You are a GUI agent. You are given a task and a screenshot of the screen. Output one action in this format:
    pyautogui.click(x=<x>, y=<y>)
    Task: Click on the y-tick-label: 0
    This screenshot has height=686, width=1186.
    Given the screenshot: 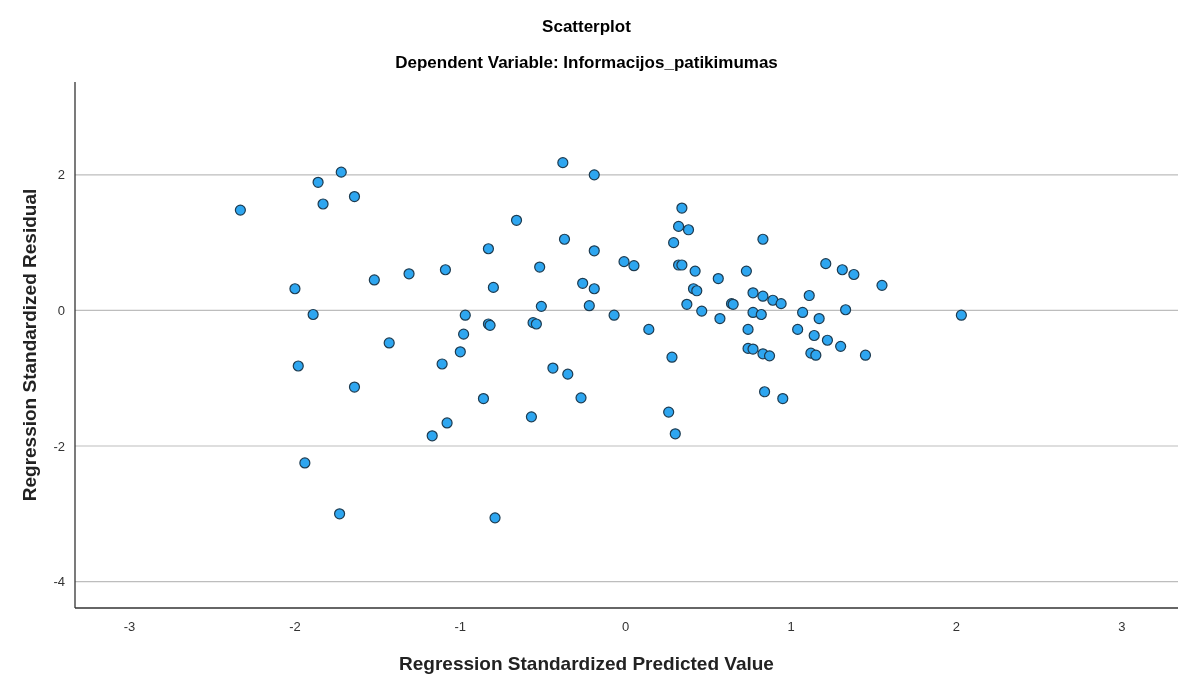 What is the action you would take?
    pyautogui.click(x=61, y=310)
    